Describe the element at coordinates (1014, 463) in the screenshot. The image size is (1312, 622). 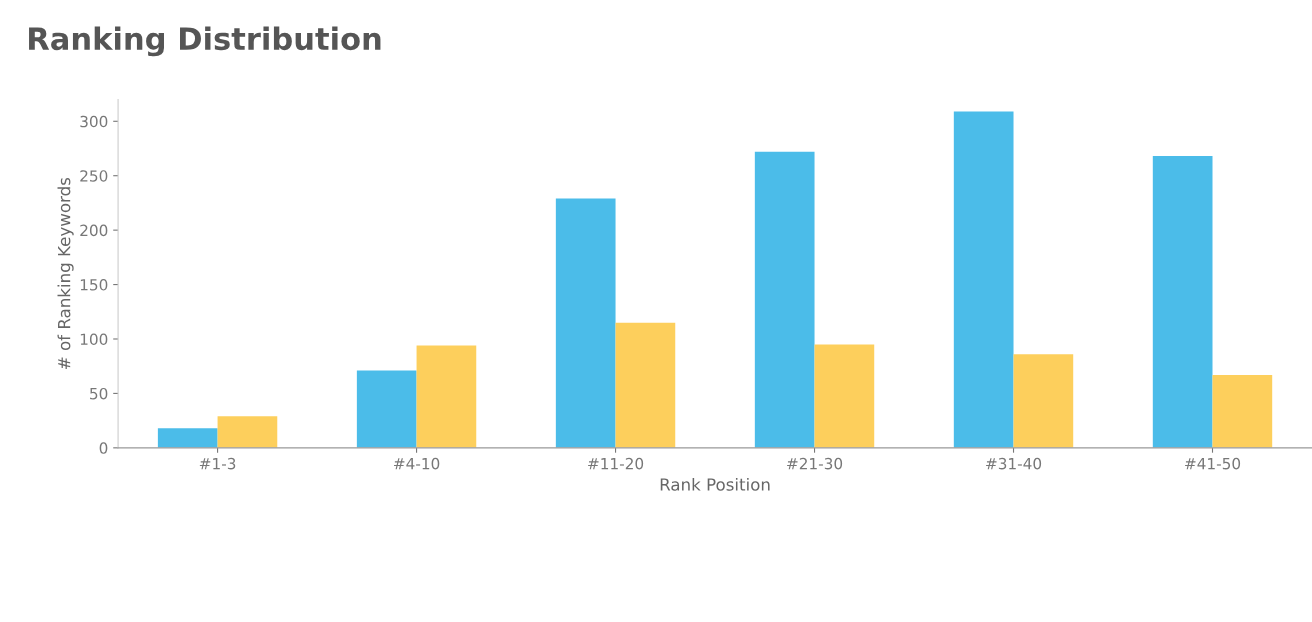
I see `x-tick-label: #31-40` at that location.